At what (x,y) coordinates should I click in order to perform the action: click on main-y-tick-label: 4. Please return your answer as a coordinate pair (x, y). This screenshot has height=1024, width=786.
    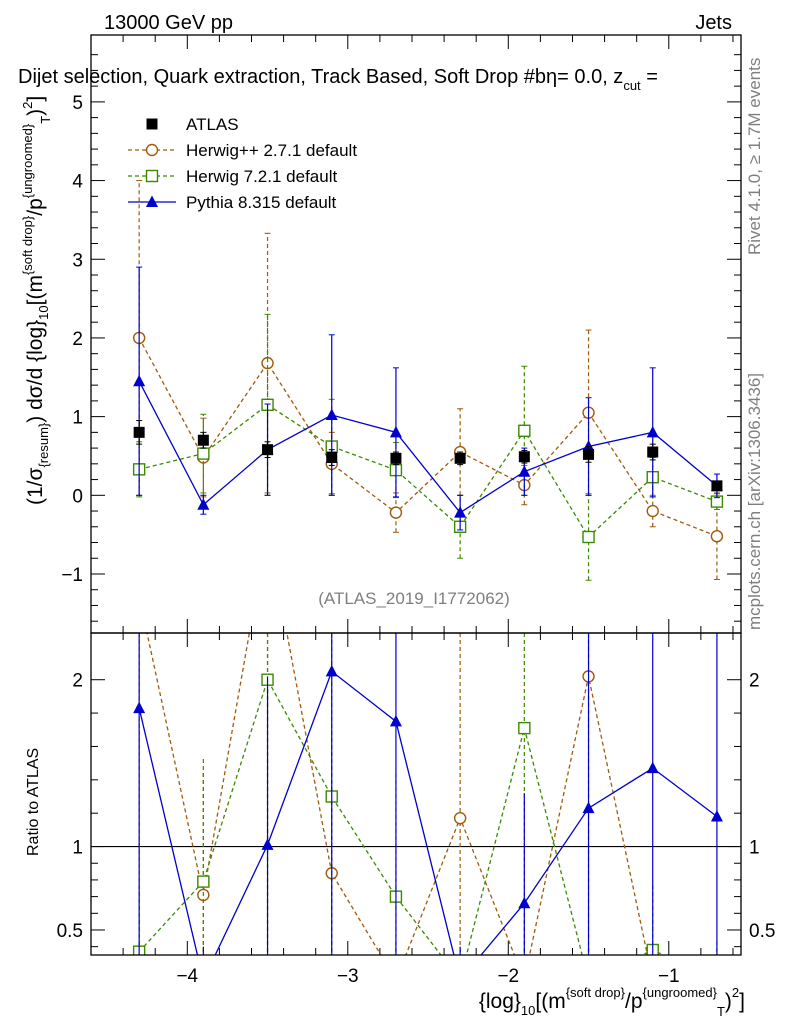
    Looking at the image, I should click on (77, 182).